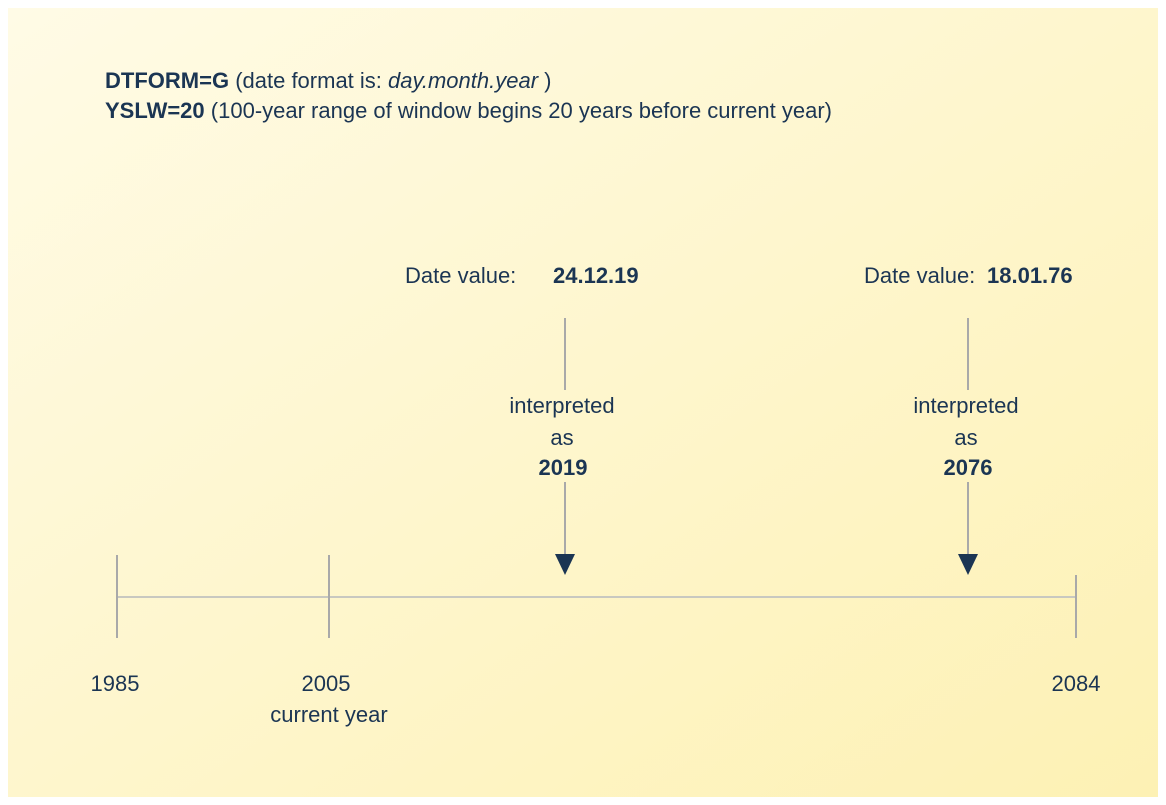 The width and height of the screenshot is (1166, 805). Describe the element at coordinates (968, 467) in the screenshot. I see `year: 2076` at that location.